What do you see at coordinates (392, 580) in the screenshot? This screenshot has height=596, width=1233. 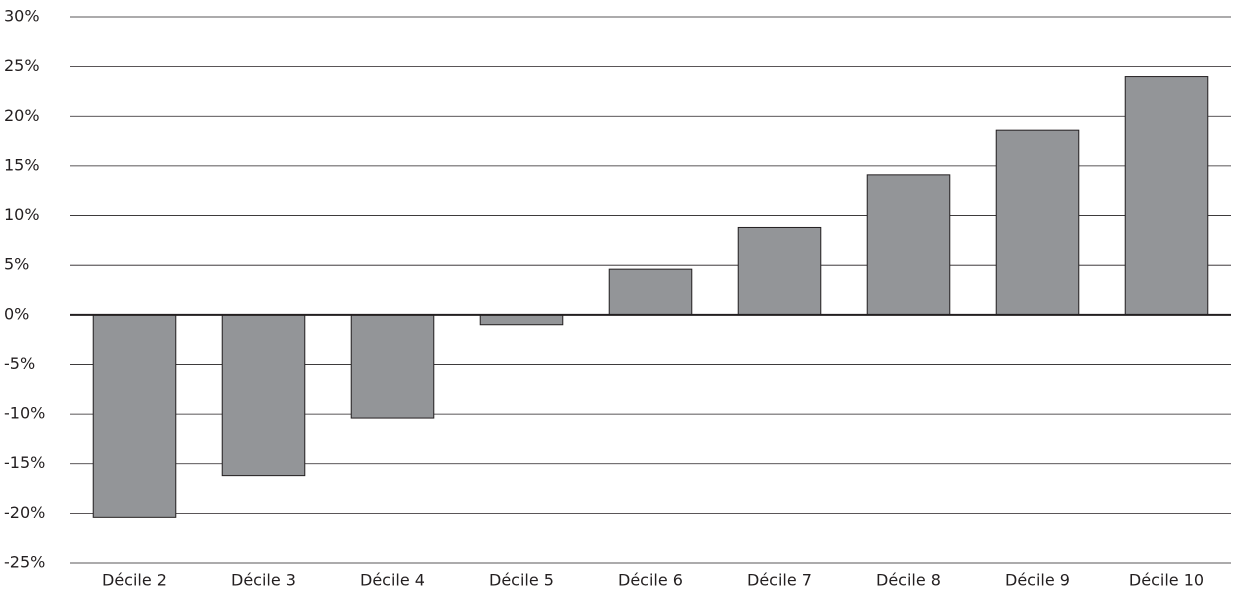 I see `x-tick-label: Décile 4` at bounding box center [392, 580].